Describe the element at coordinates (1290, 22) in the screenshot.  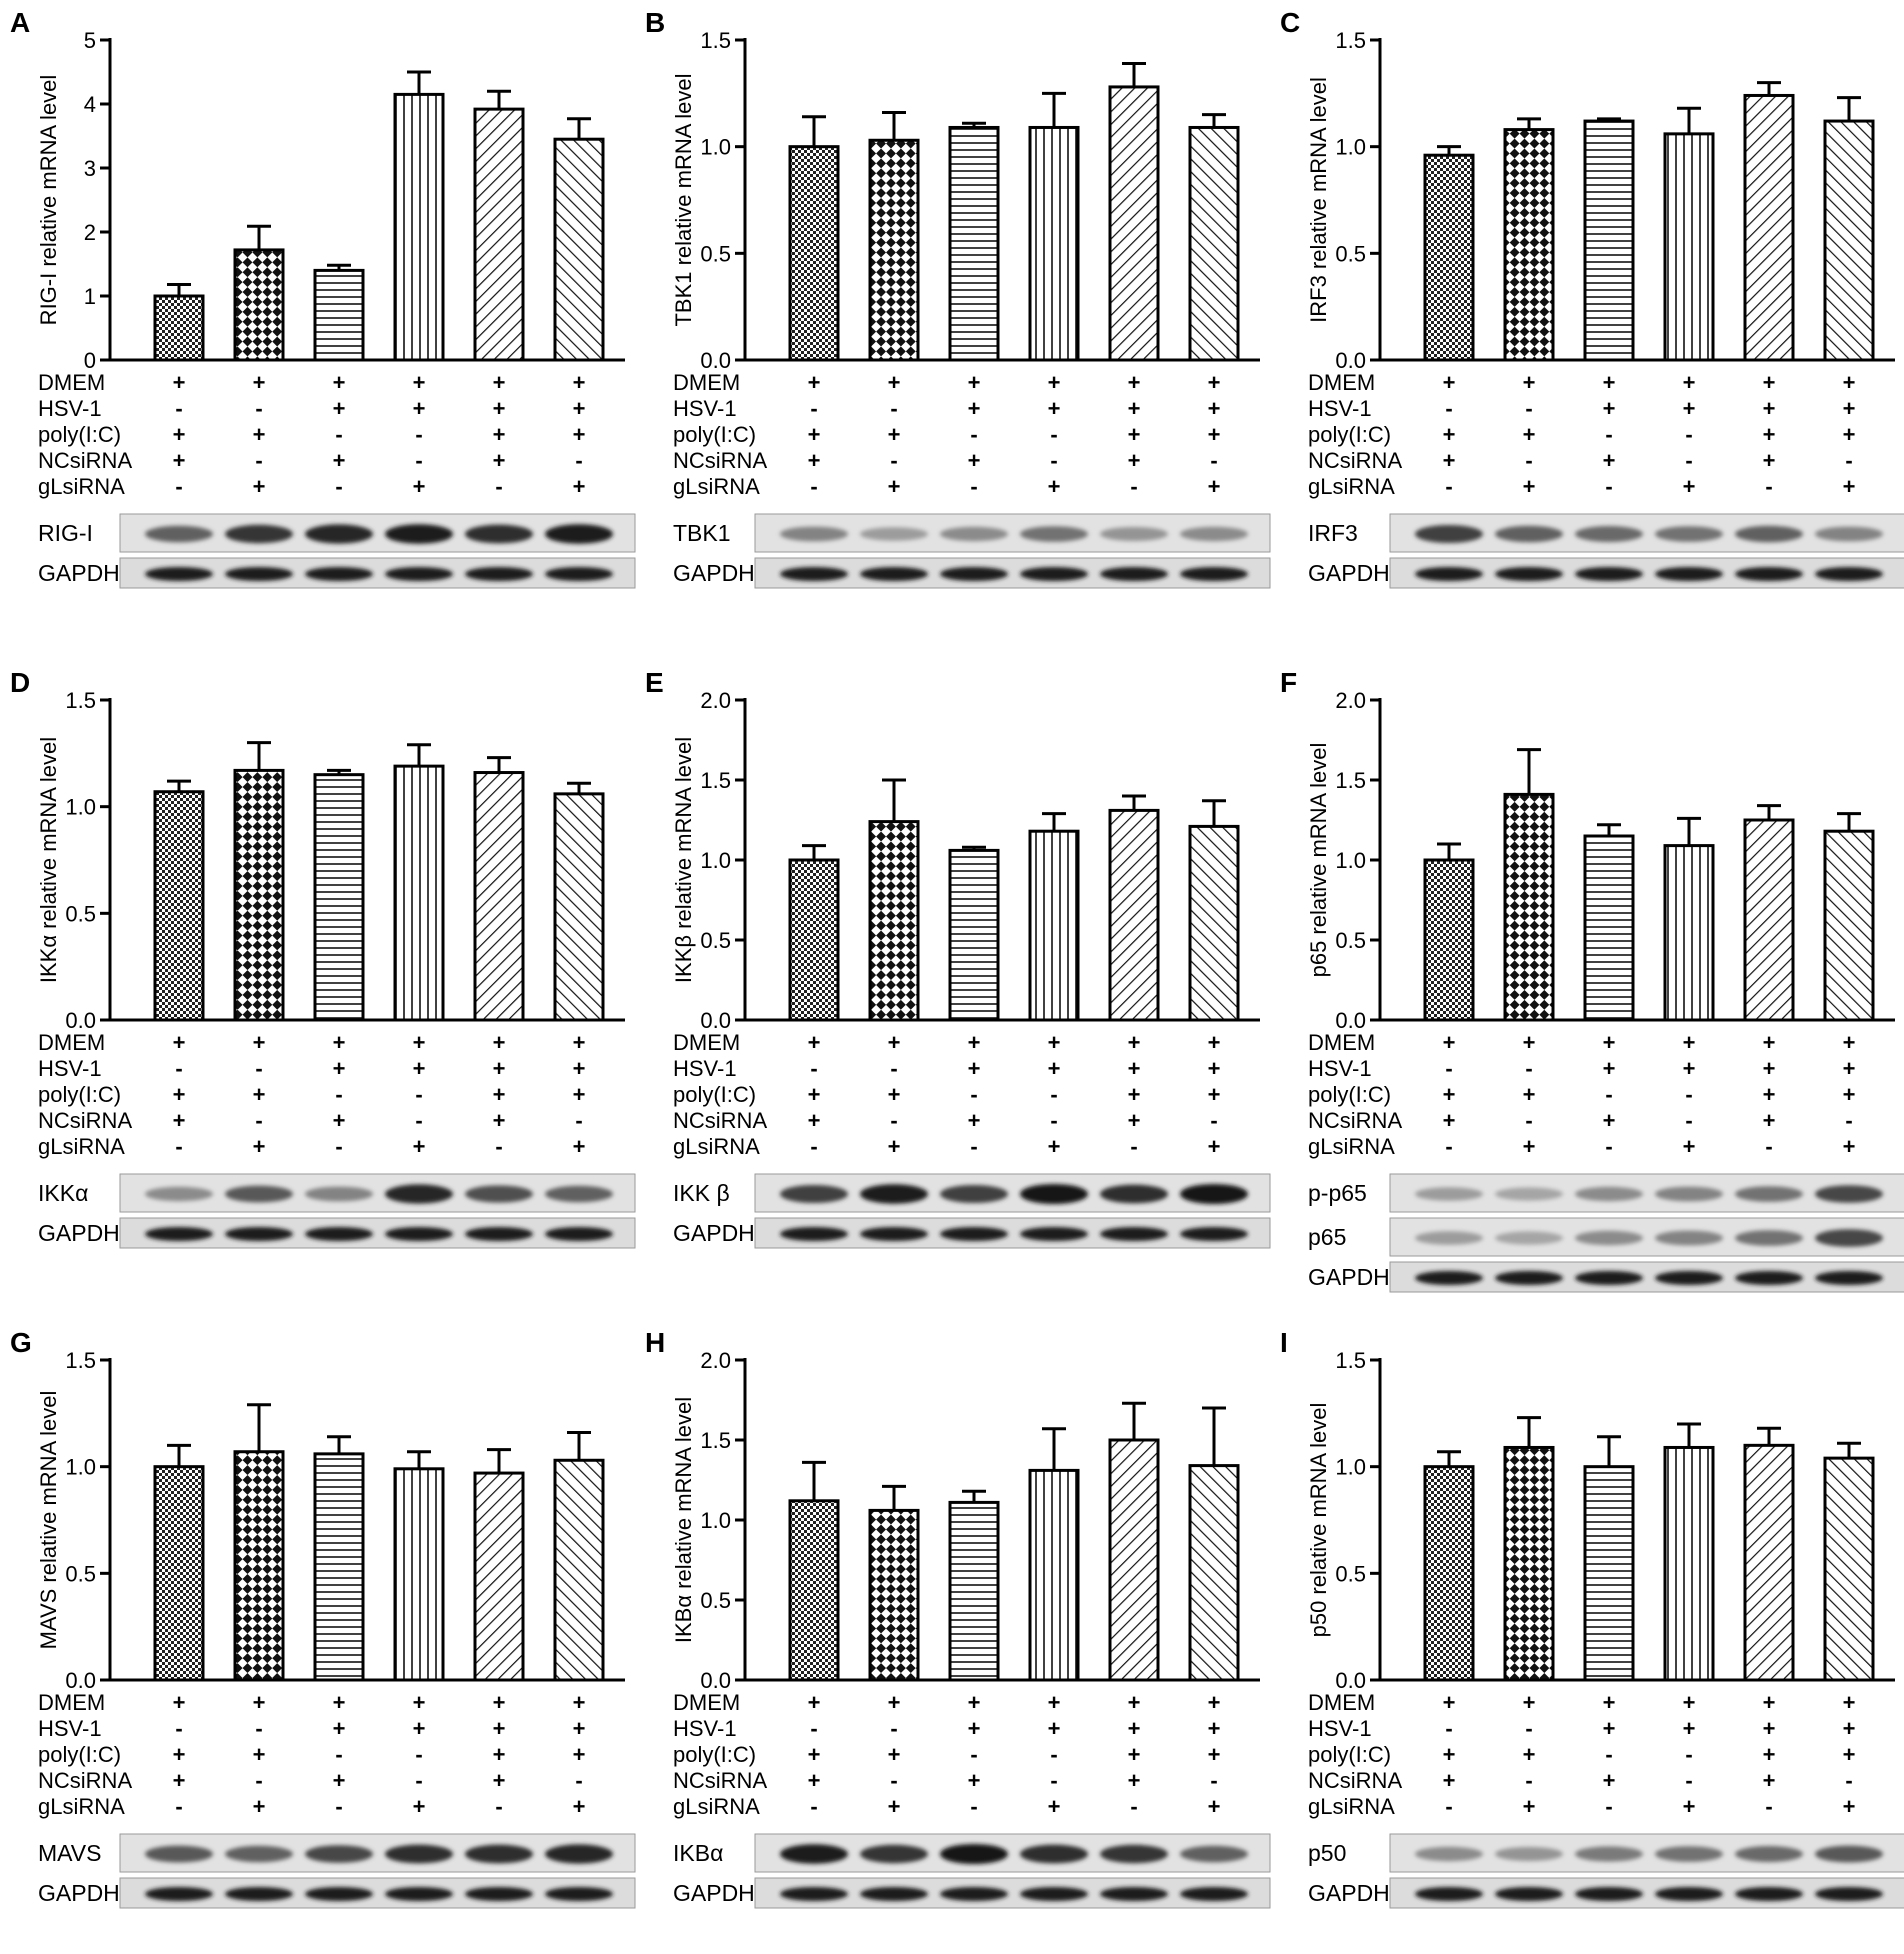
I see `panel-letter: C` at that location.